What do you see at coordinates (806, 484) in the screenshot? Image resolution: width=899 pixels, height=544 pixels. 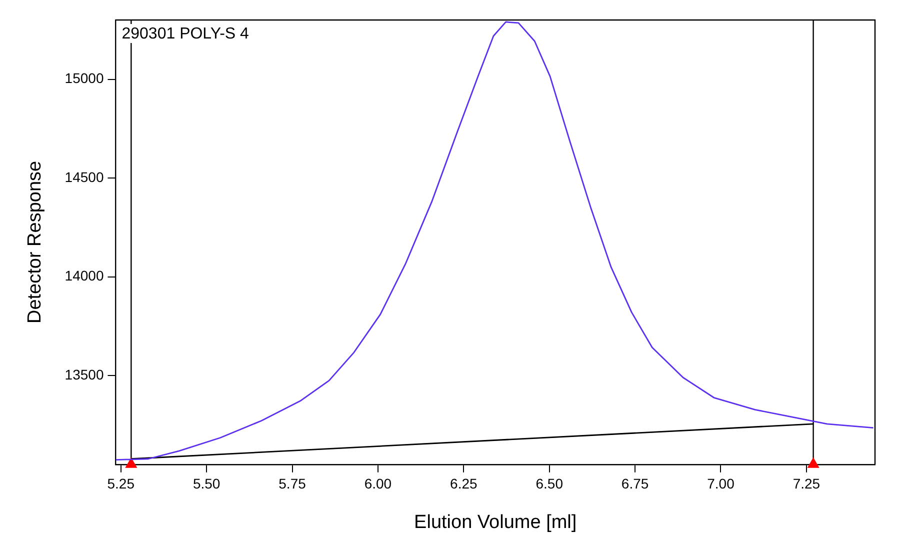 I see `x-tick-label: 7.25` at bounding box center [806, 484].